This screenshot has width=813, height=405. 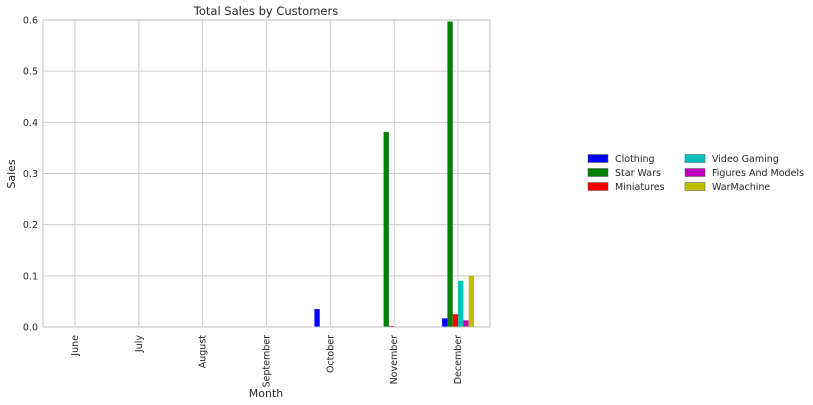 I want to click on legend-label: Star Wars, so click(x=638, y=173).